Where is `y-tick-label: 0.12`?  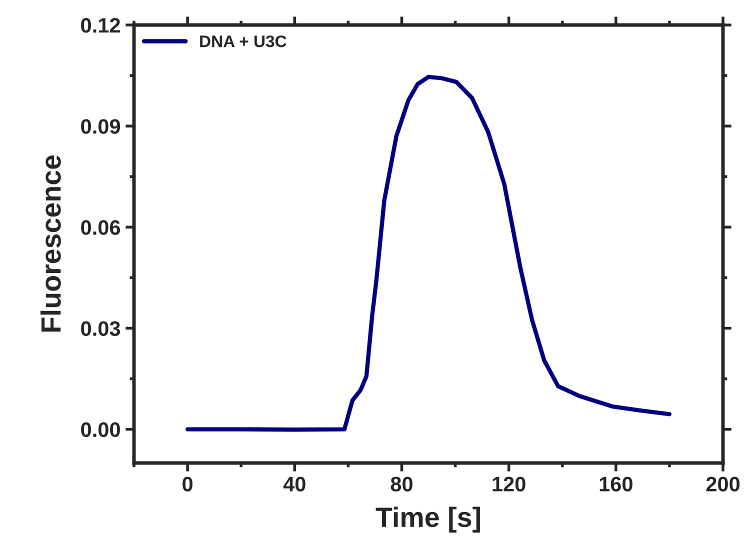 y-tick-label: 0.12 is located at coordinates (100, 25).